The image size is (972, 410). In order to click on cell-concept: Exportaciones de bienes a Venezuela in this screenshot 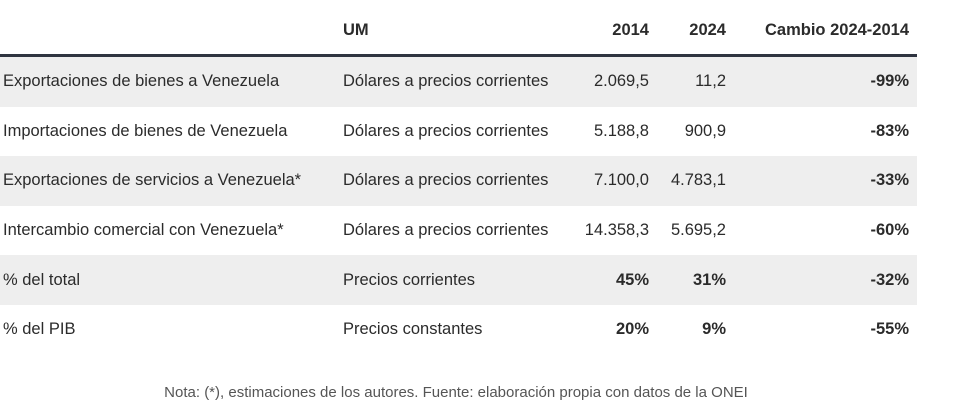, I will do `click(170, 81)`.